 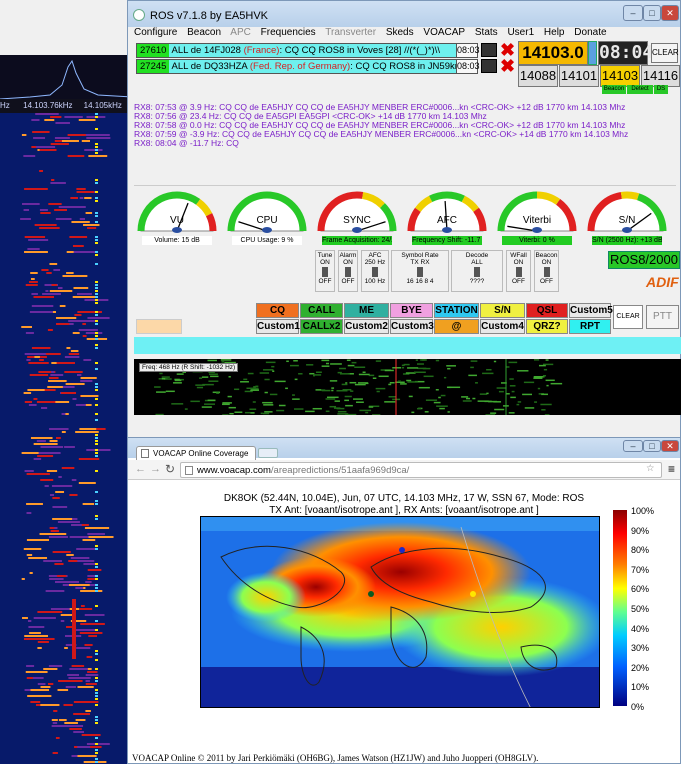 What do you see at coordinates (628, 317) in the screenshot?
I see `clear-tx-button: CLEAR` at bounding box center [628, 317].